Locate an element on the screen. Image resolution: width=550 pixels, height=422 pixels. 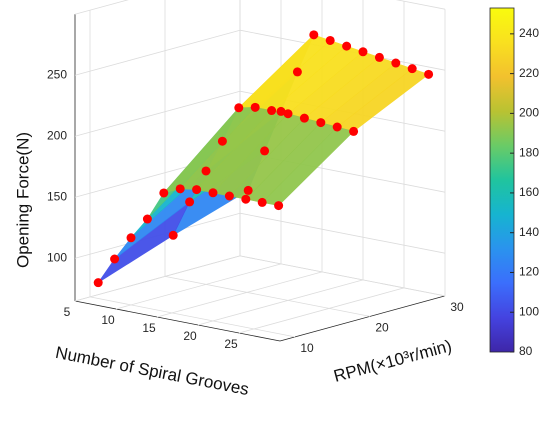
x-tick-label: 20 is located at coordinates (190, 336).